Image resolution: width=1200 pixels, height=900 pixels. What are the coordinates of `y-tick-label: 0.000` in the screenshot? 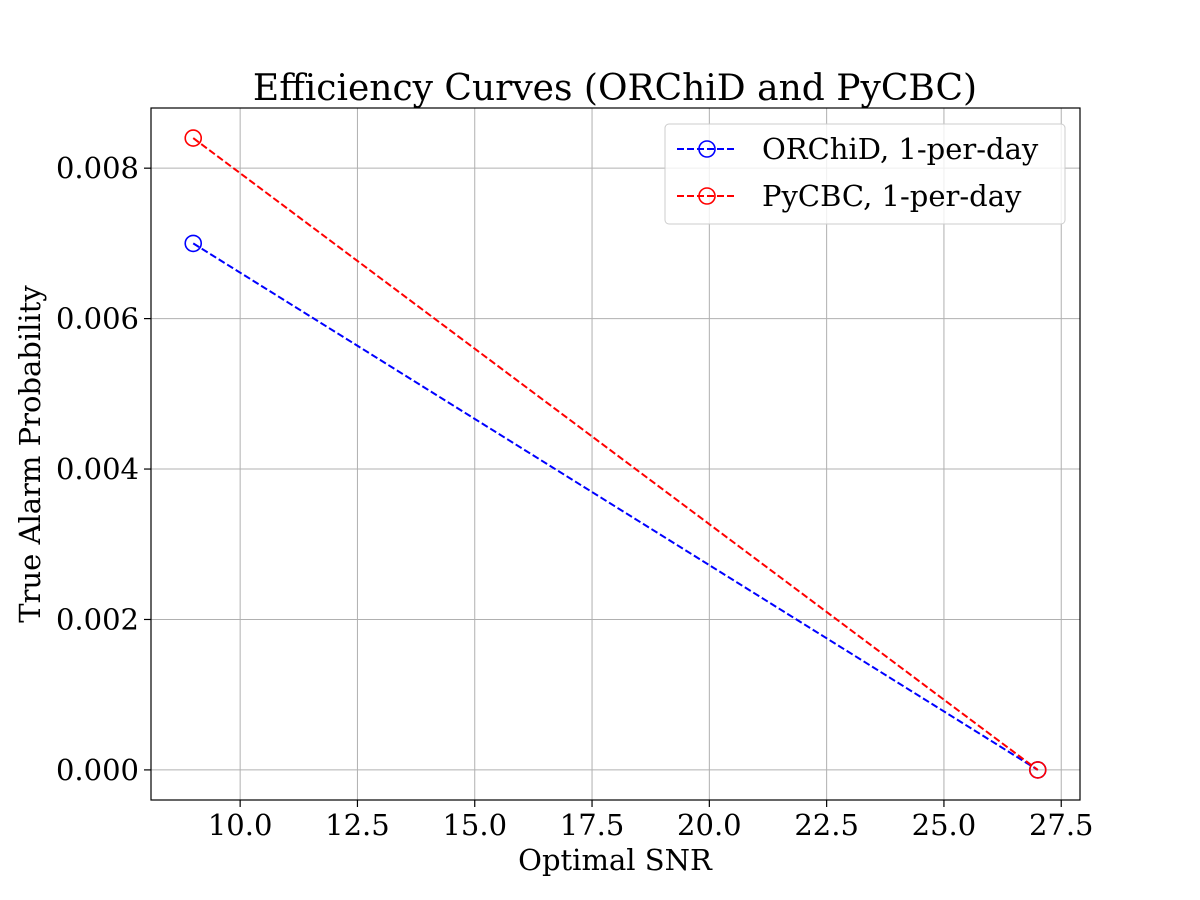 It's located at (97, 770).